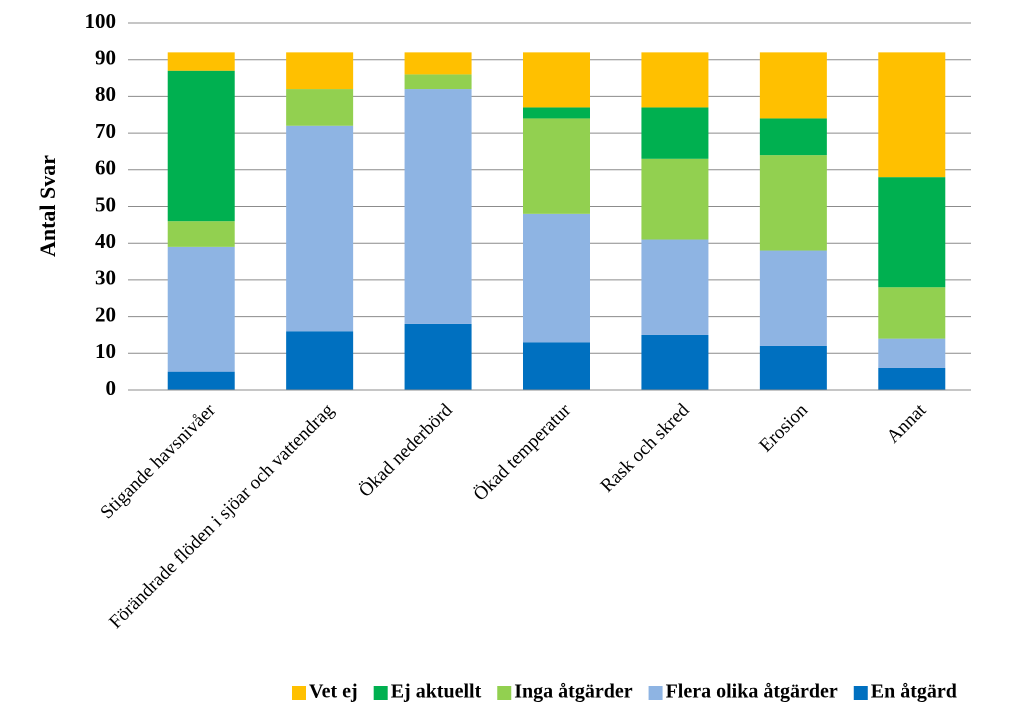  Describe the element at coordinates (645, 447) in the screenshot. I see `x-tick-label: Rask och skred` at that location.